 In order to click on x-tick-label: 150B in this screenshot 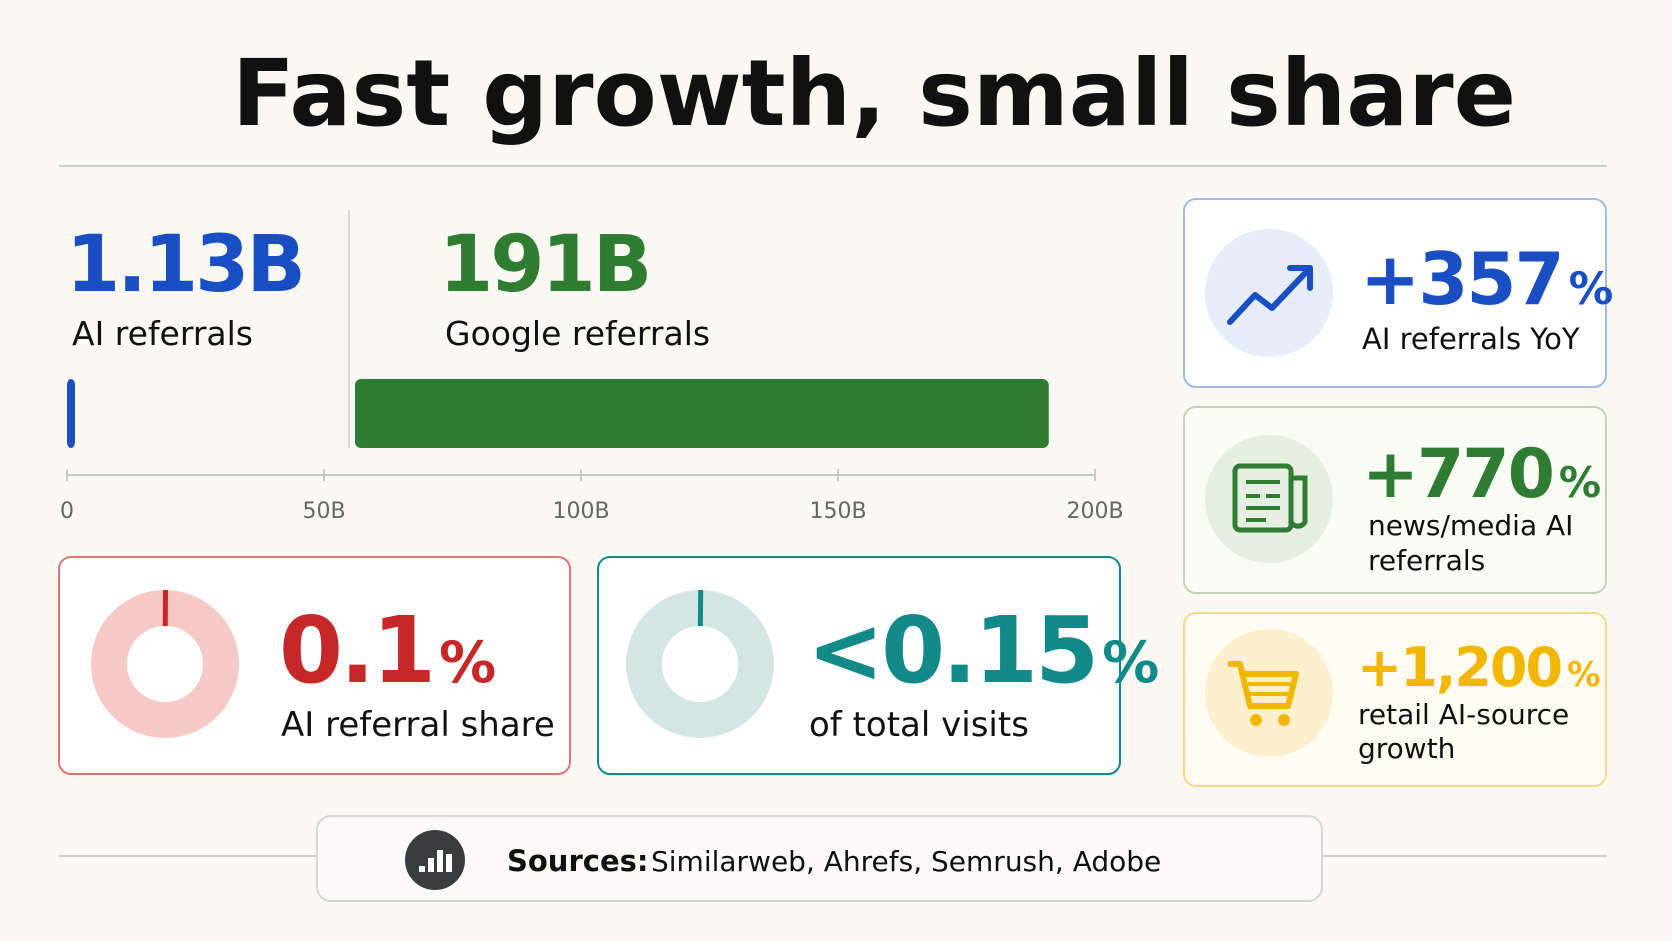, I will do `click(837, 511)`.